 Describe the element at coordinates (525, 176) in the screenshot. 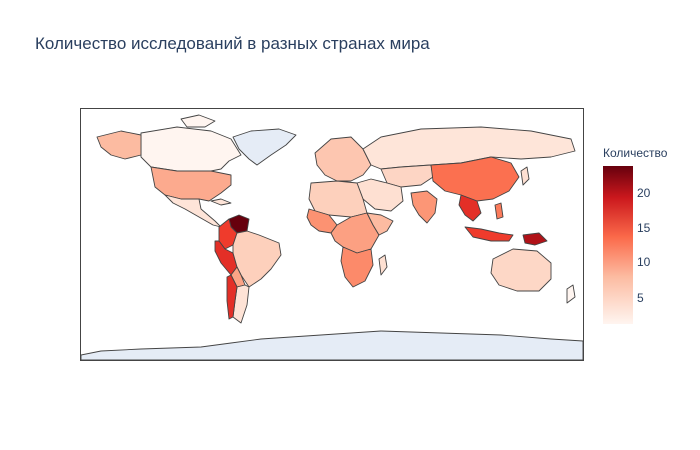

I see `region-japan` at that location.